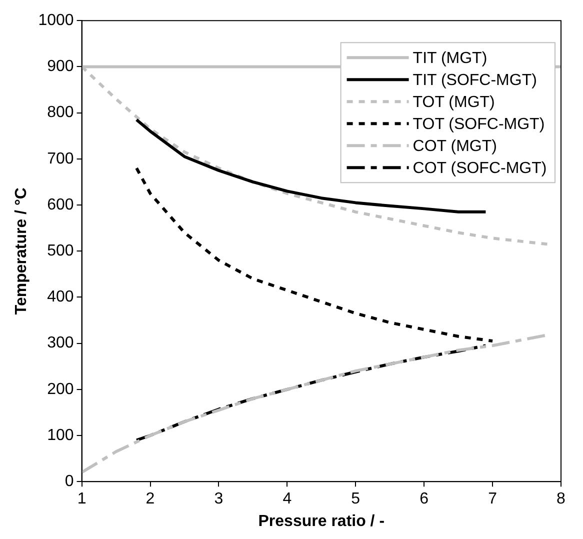 This screenshot has height=539, width=583. I want to click on x-tick-label: 3, so click(219, 499).